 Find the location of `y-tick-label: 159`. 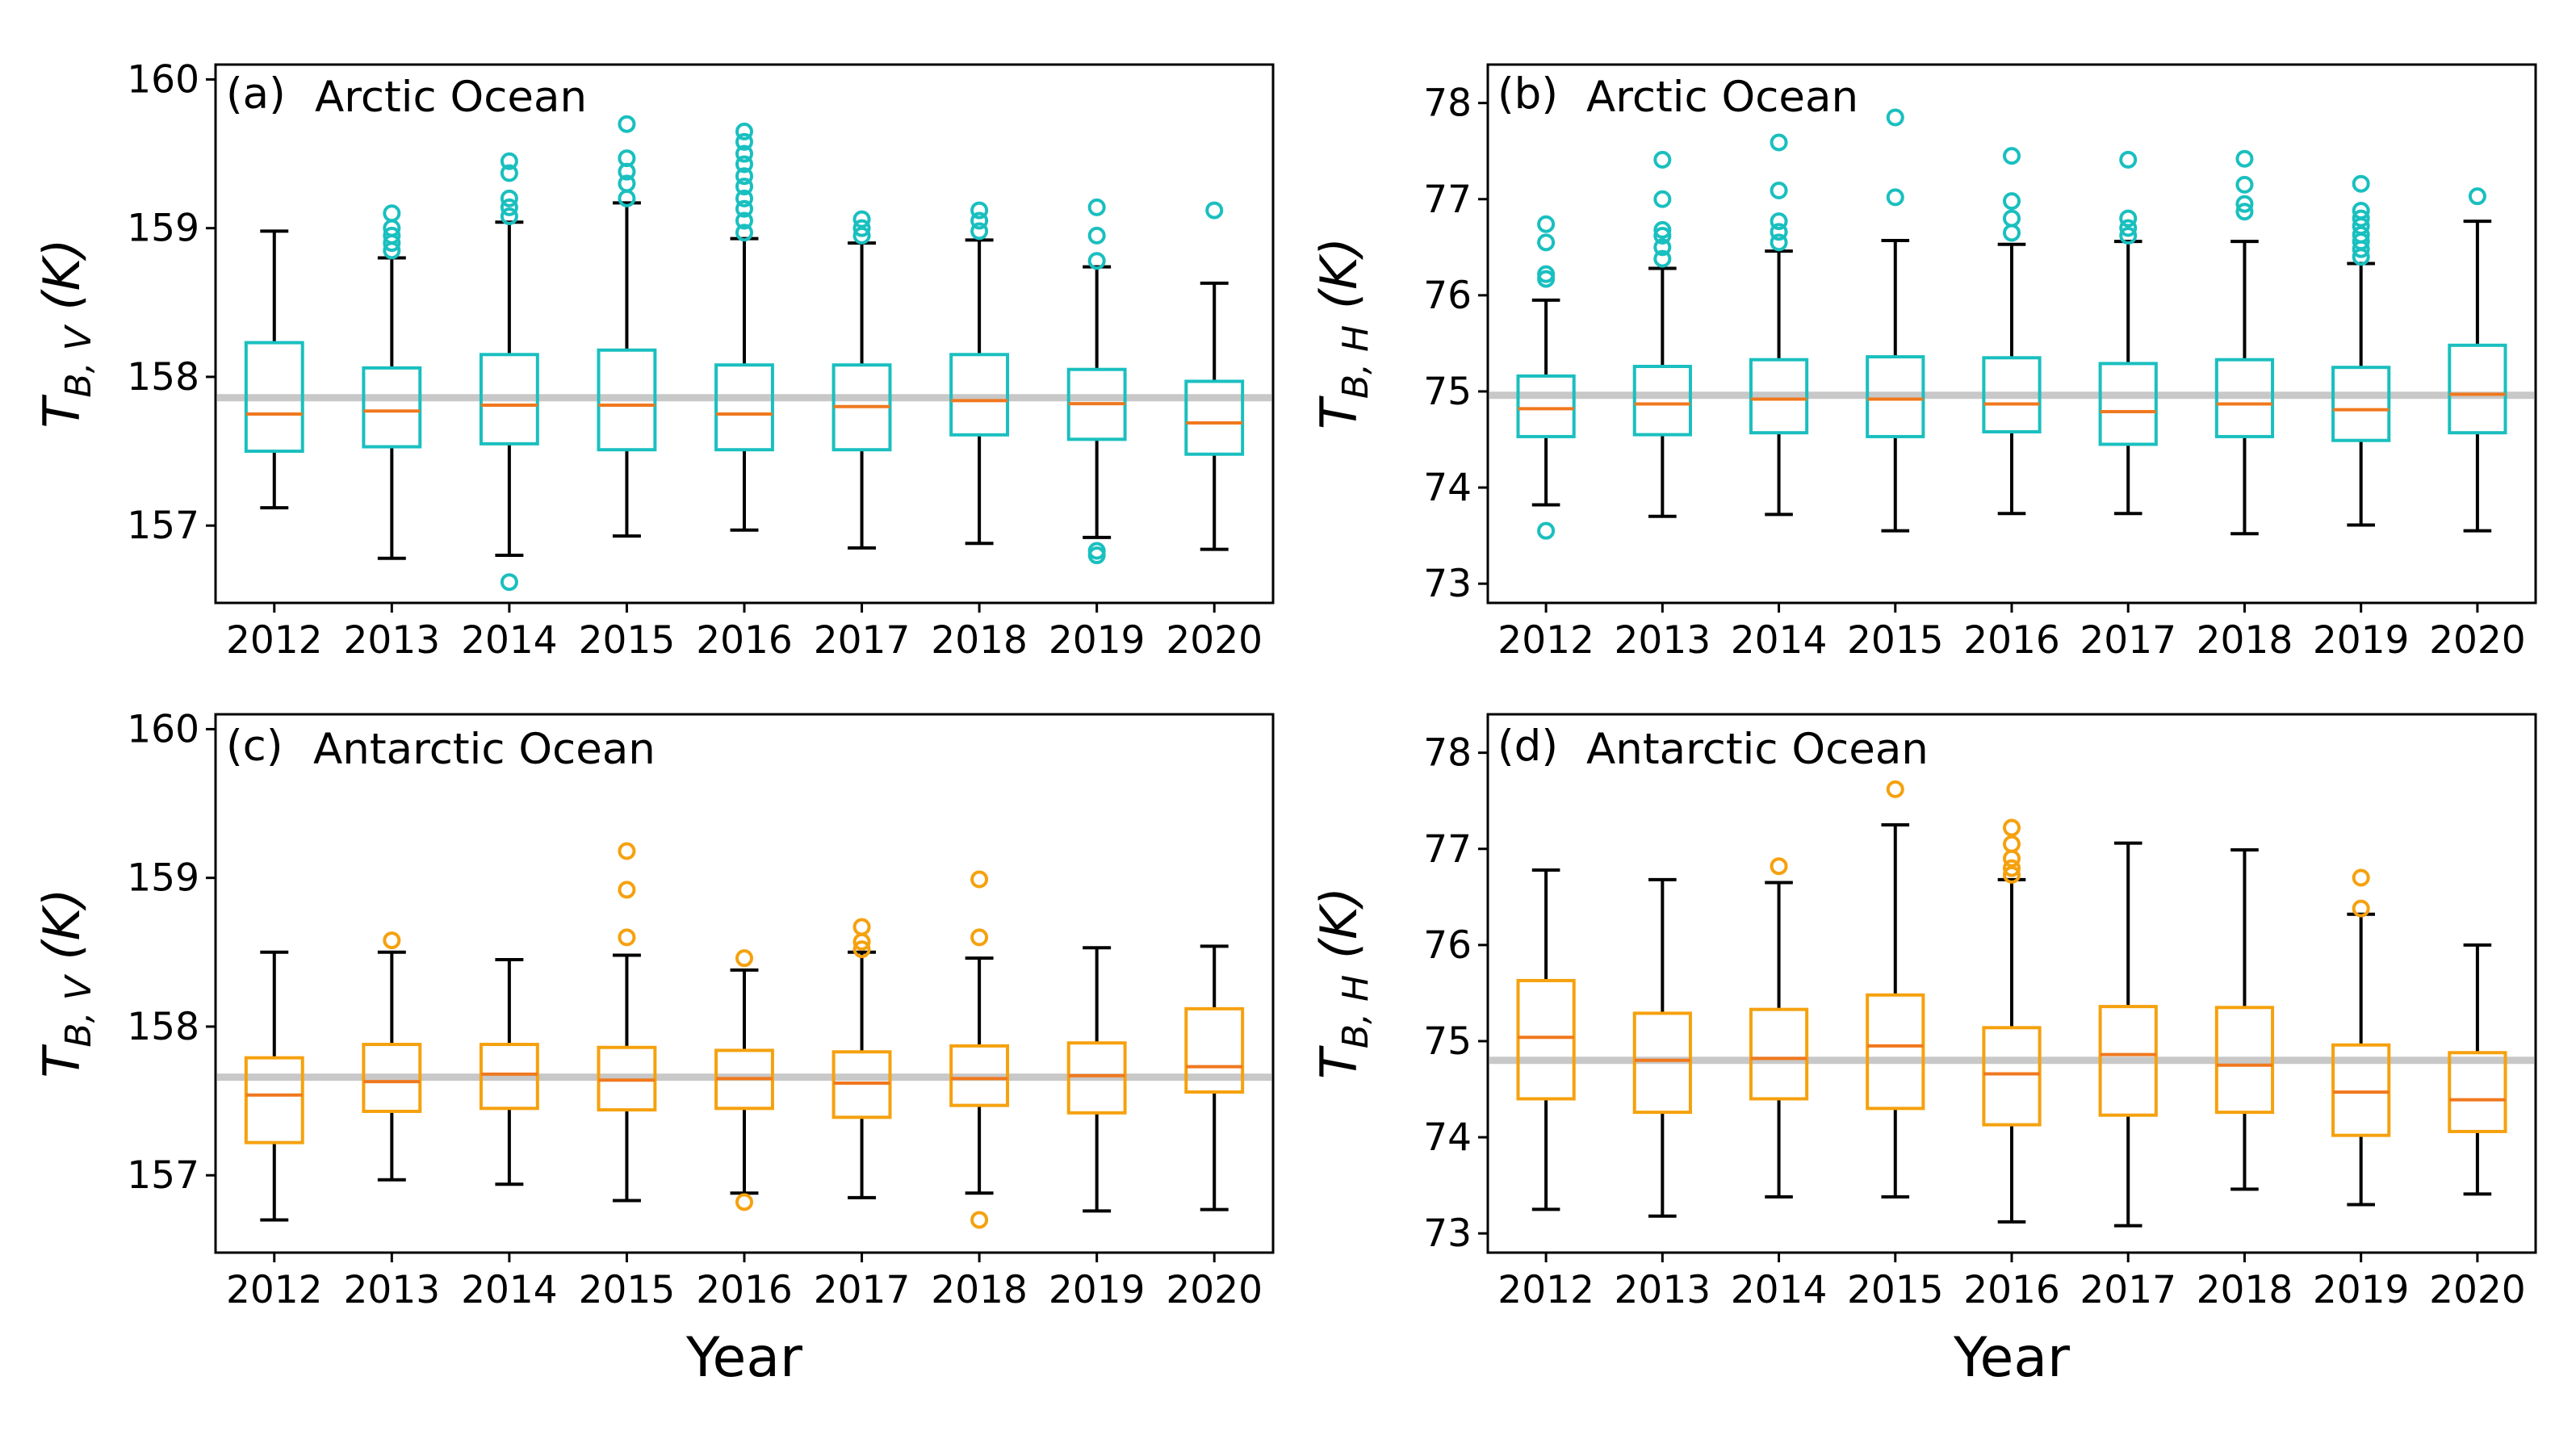

y-tick-label: 159 is located at coordinates (163, 229).